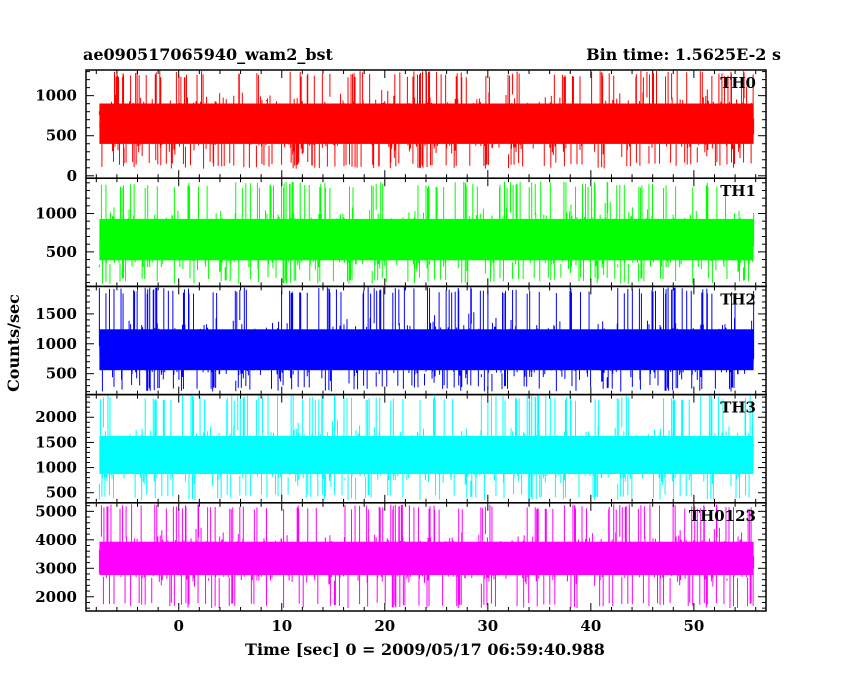 The width and height of the screenshot is (850, 680). What do you see at coordinates (384, 626) in the screenshot?
I see `x-tick-label: 20` at bounding box center [384, 626].